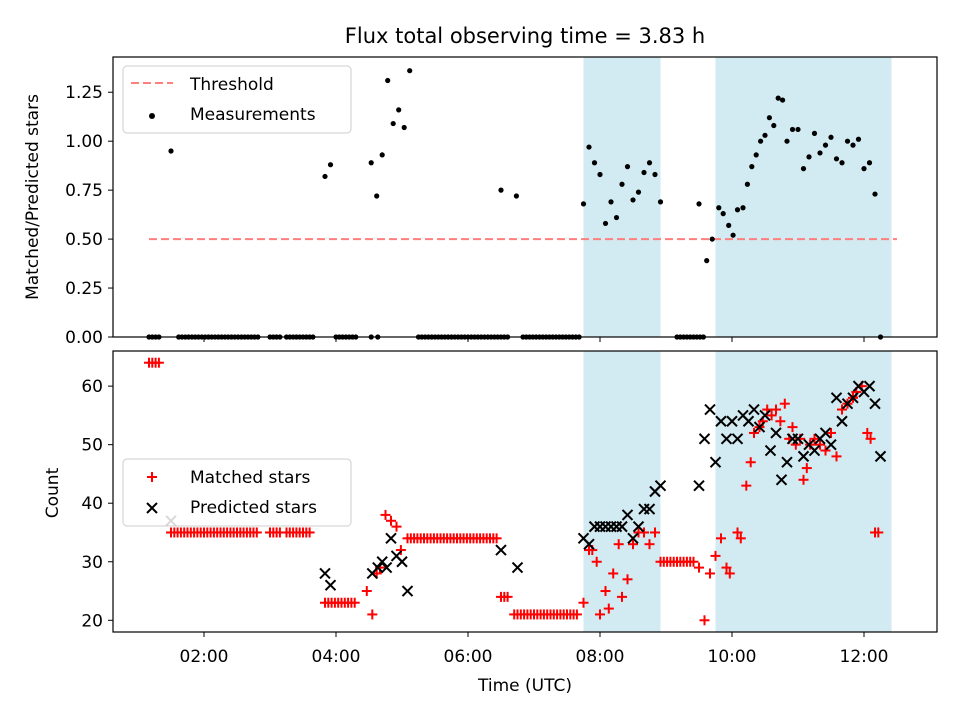 The width and height of the screenshot is (960, 720). I want to click on legend-predicted-swatch, so click(152, 508).